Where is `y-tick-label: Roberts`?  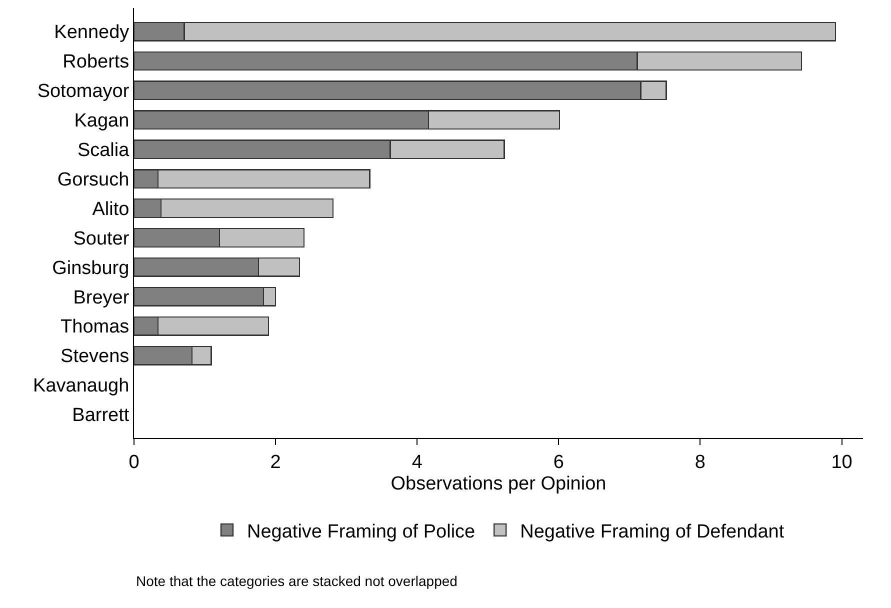 y-tick-label: Roberts is located at coordinates (96, 62).